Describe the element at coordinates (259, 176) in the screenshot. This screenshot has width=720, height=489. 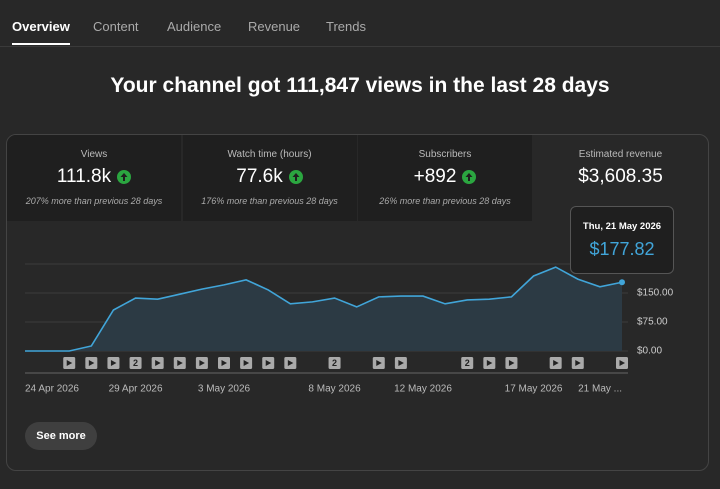
I see `metric-number: 77.6k` at that location.